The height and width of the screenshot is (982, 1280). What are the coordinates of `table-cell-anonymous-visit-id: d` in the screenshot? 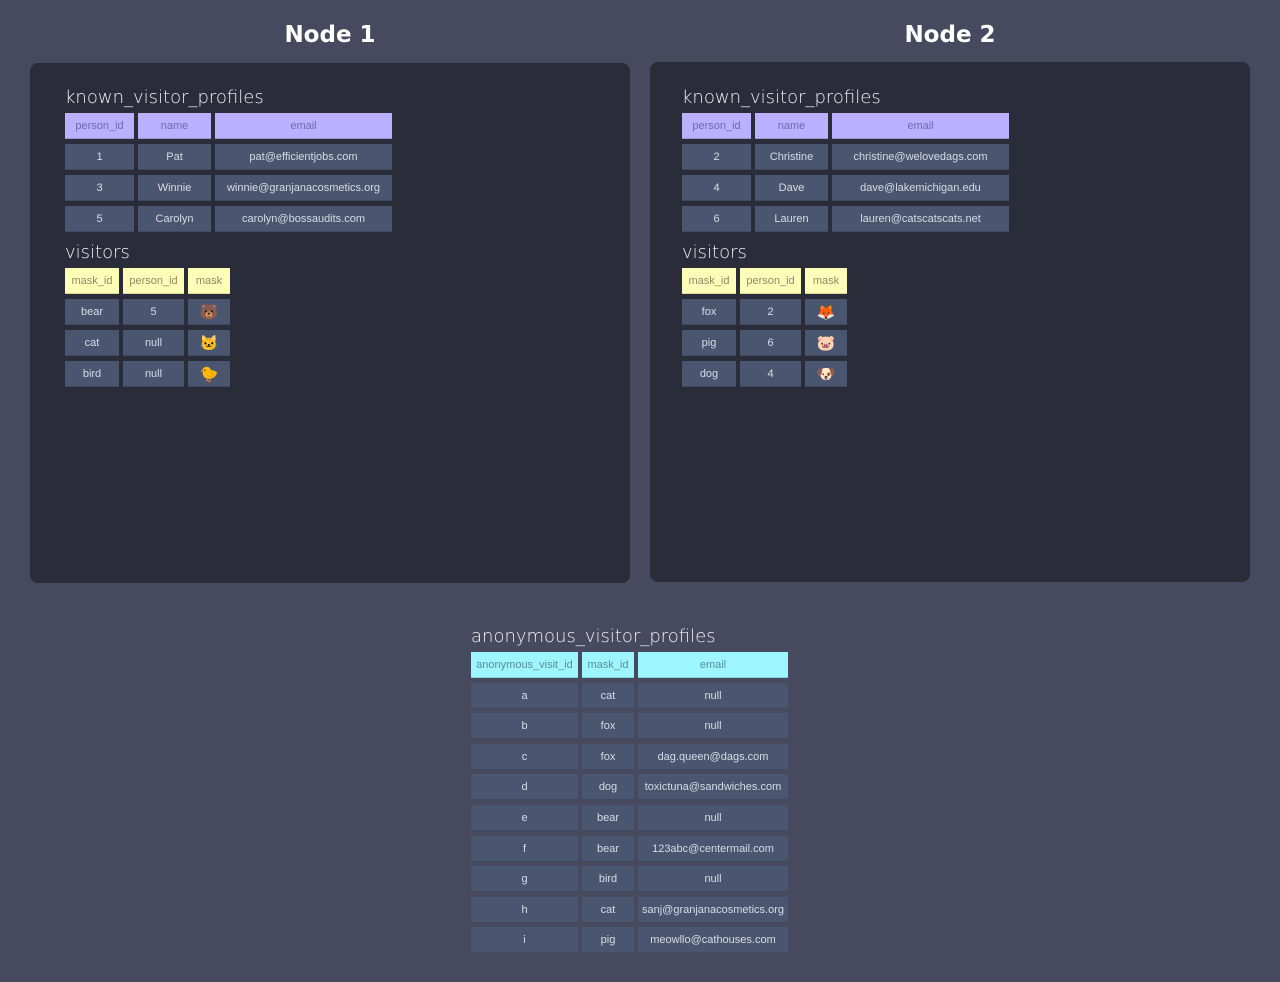 It's located at (524, 787).